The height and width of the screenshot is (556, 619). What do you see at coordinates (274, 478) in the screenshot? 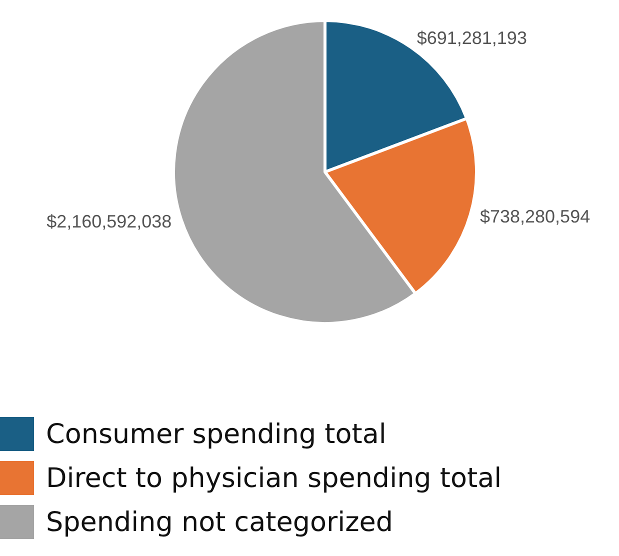
I see `legend-label: Direct to physician spending total` at bounding box center [274, 478].